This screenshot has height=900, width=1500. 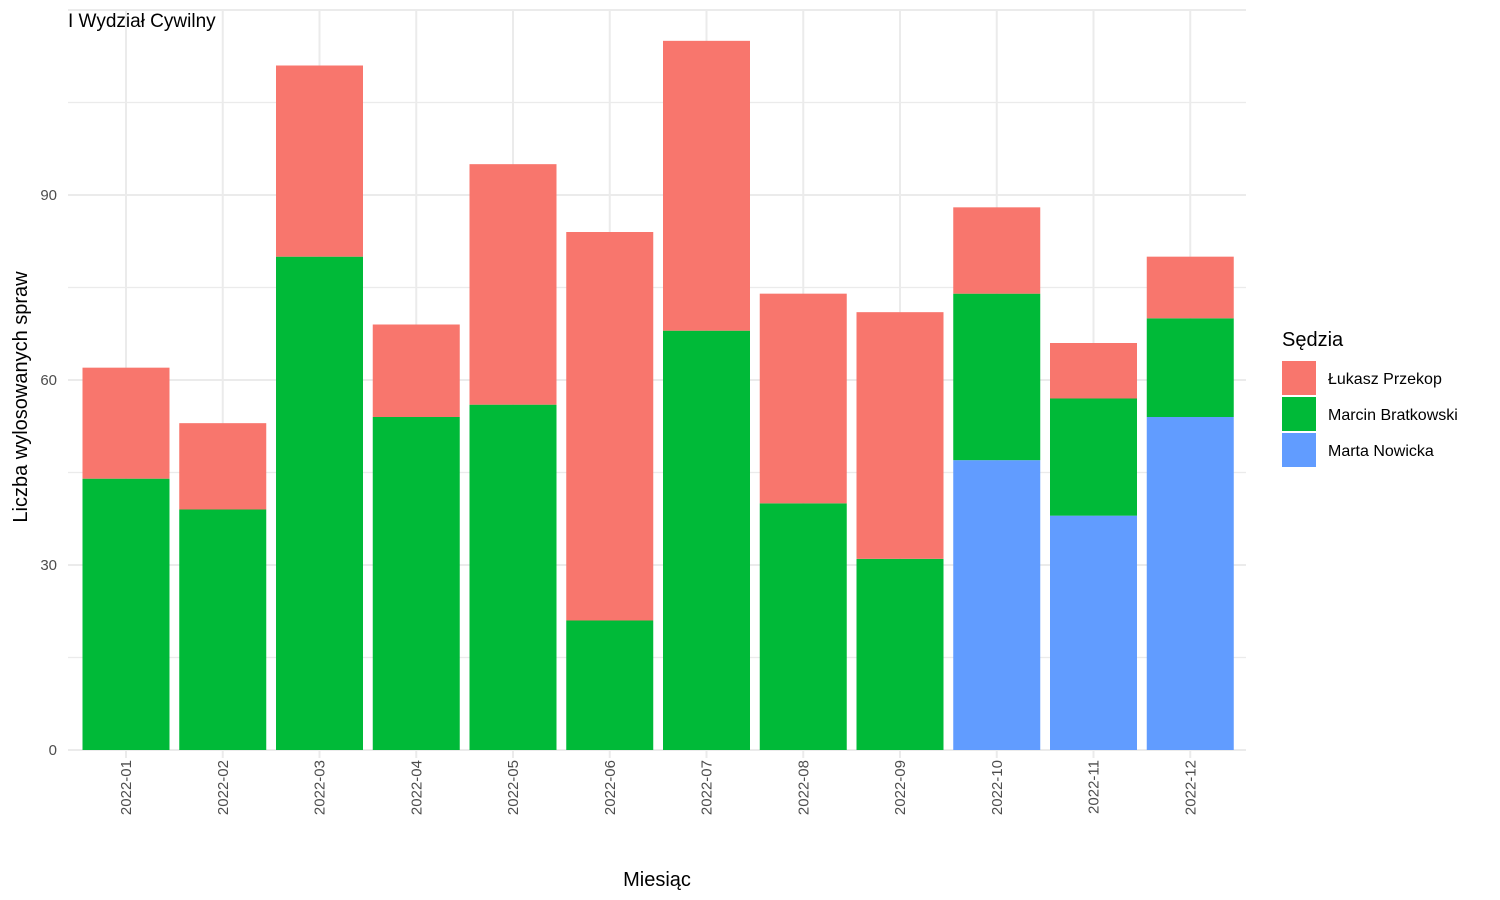 What do you see at coordinates (707, 787) in the screenshot?
I see `x-tick-label: 2022-07` at bounding box center [707, 787].